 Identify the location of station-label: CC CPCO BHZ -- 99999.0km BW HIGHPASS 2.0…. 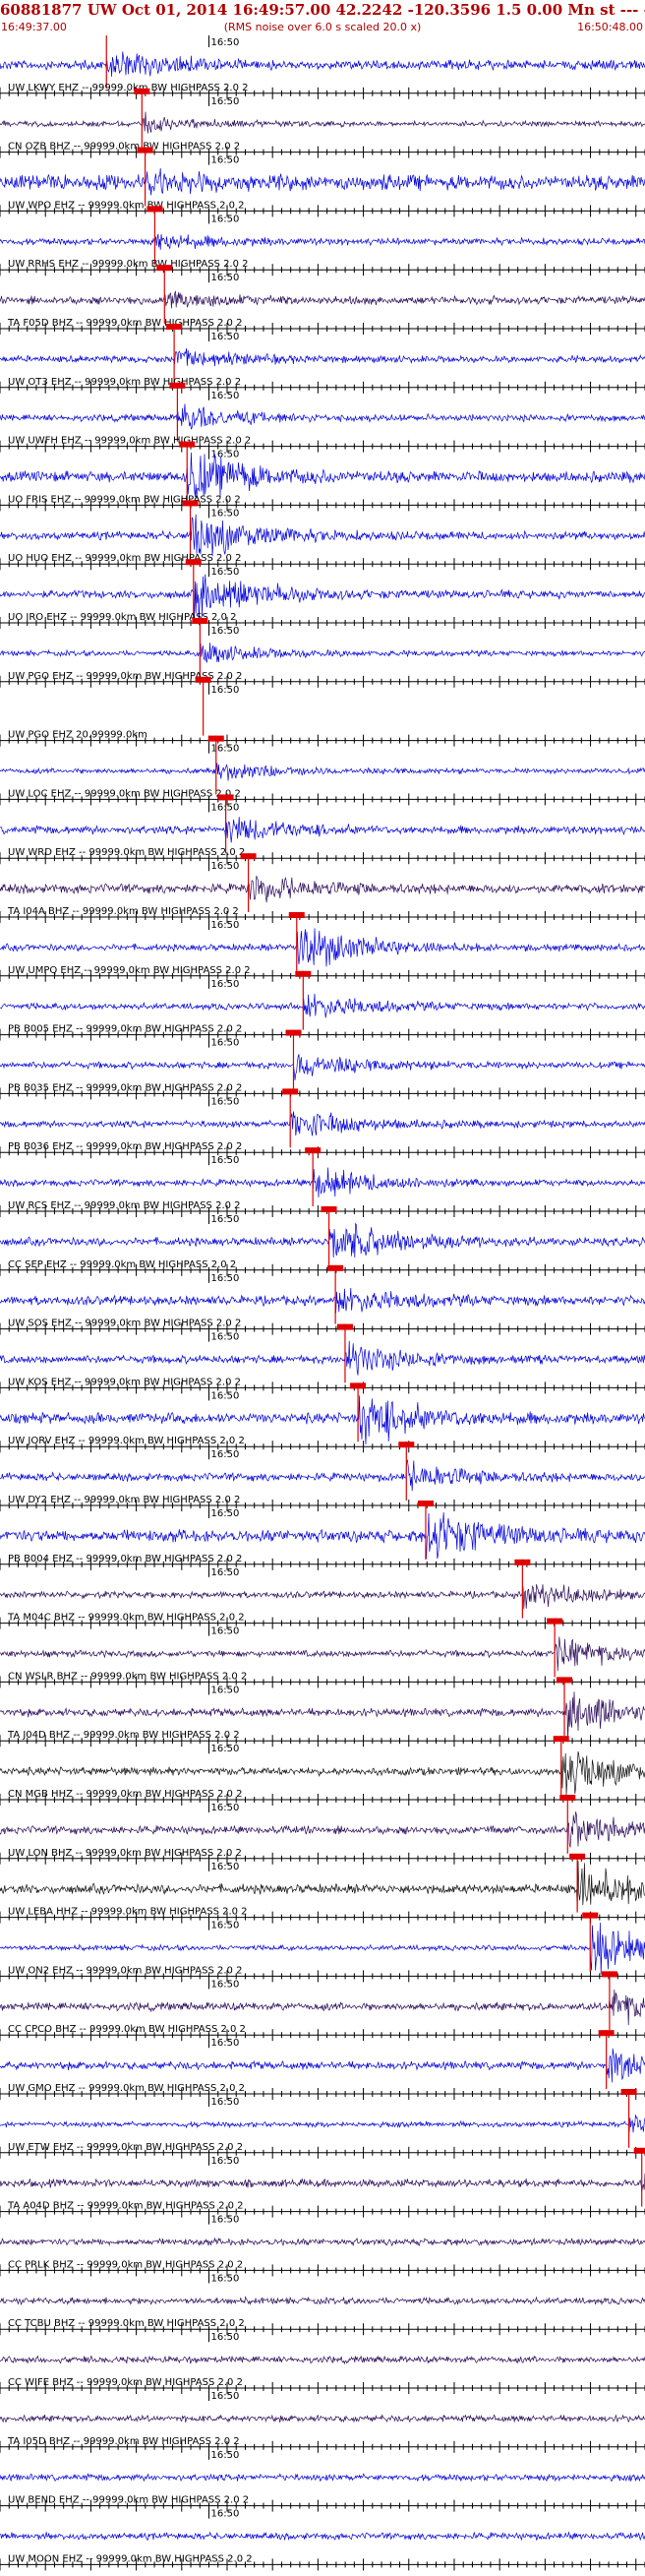
(127, 2030).